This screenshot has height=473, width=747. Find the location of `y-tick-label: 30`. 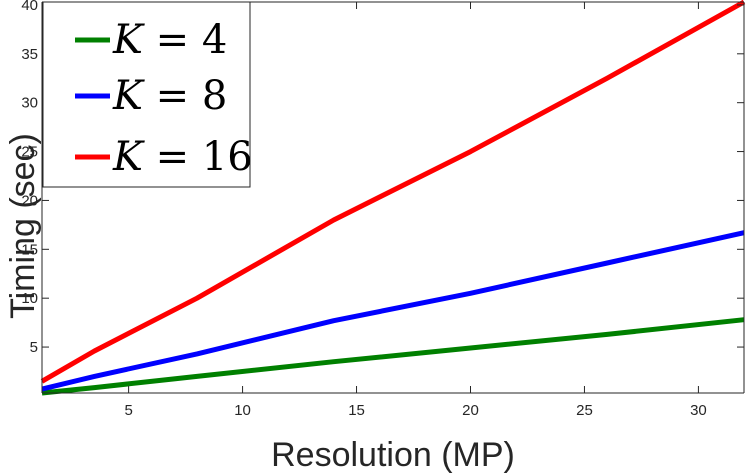

y-tick-label: 30 is located at coordinates (29, 103).